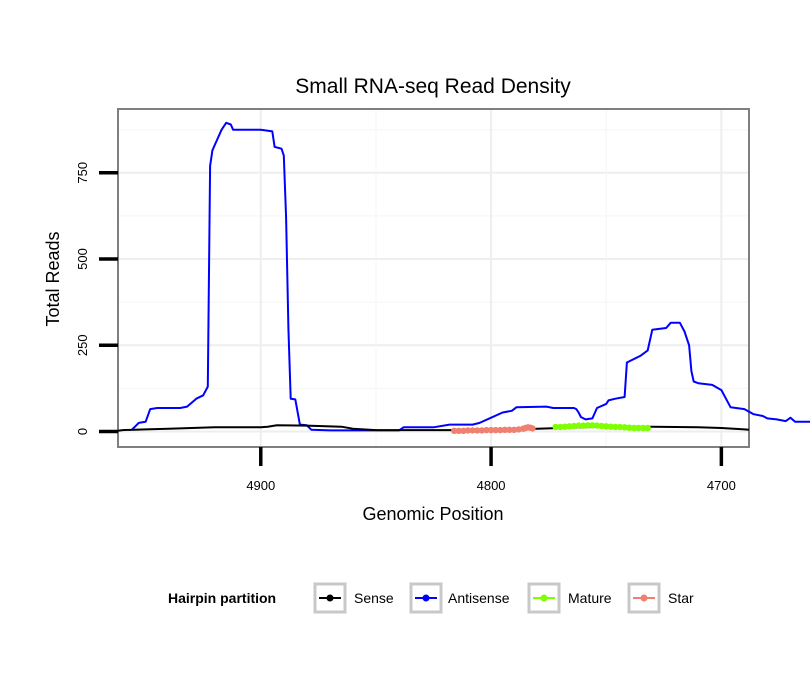  Describe the element at coordinates (721, 485) in the screenshot. I see `x-tick-label: 4700` at that location.